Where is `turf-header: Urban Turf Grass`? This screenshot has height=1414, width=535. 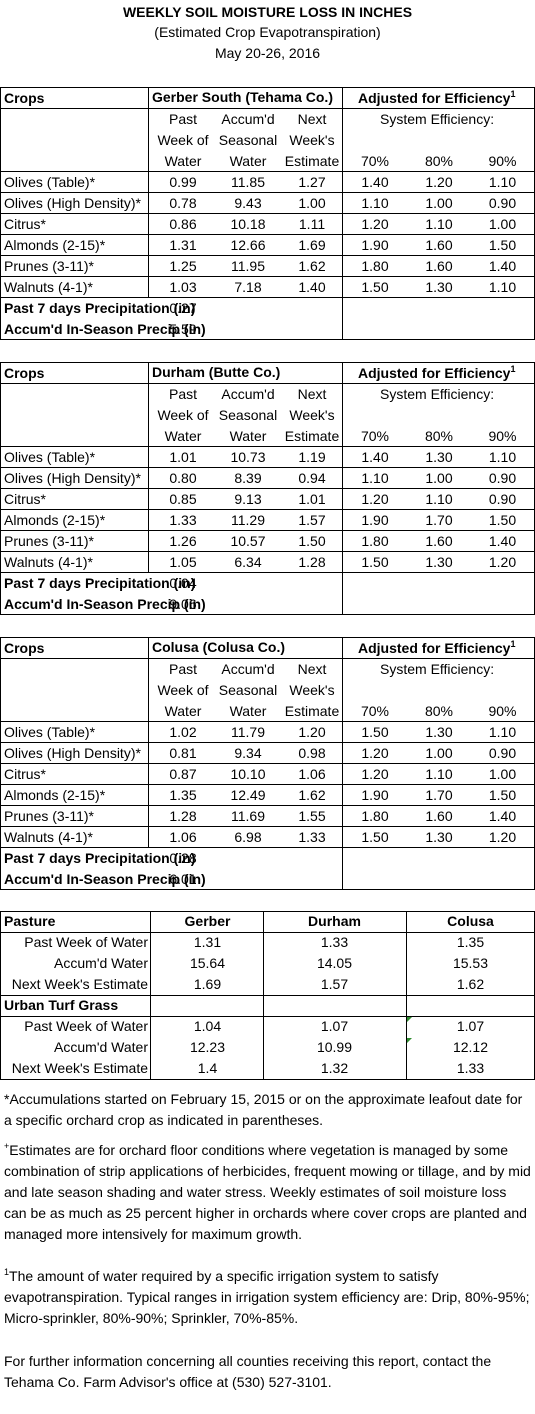
turf-header: Urban Turf Grass is located at coordinates (61, 1005).